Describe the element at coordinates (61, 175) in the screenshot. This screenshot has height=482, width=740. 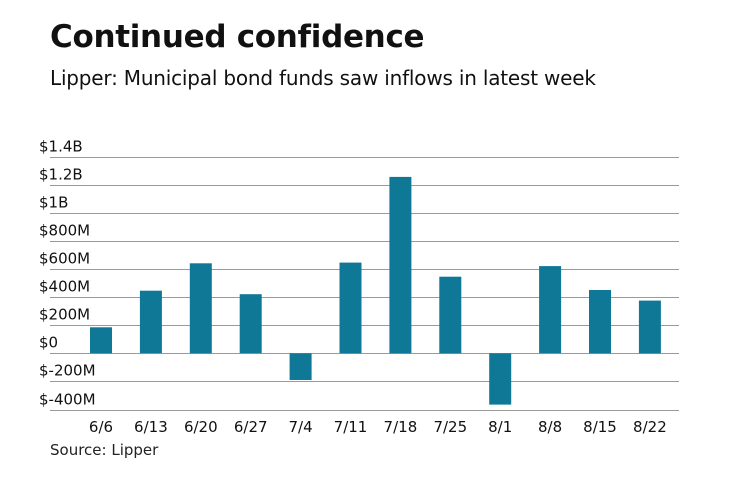
I see `y-tick-label: $1.2B` at that location.